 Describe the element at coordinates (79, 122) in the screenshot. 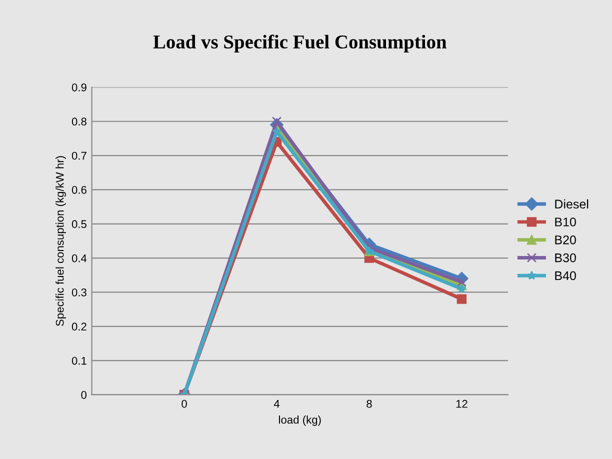

I see `y-tick-label: 0.8` at that location.